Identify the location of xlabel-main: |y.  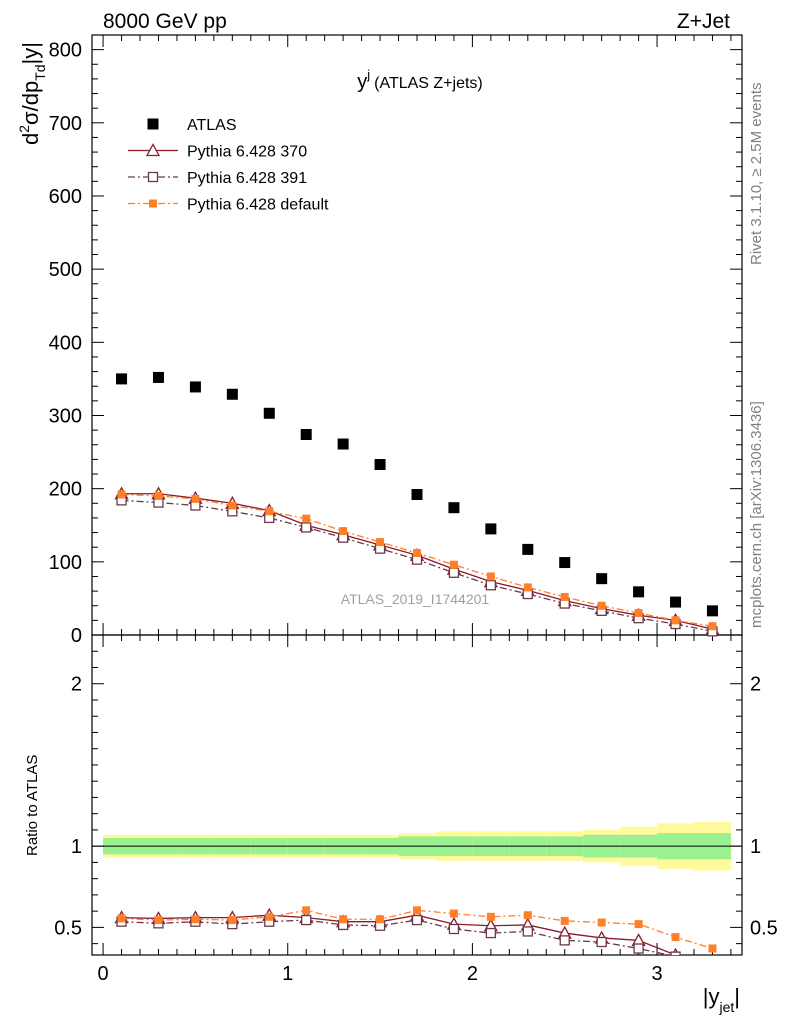
(711, 996).